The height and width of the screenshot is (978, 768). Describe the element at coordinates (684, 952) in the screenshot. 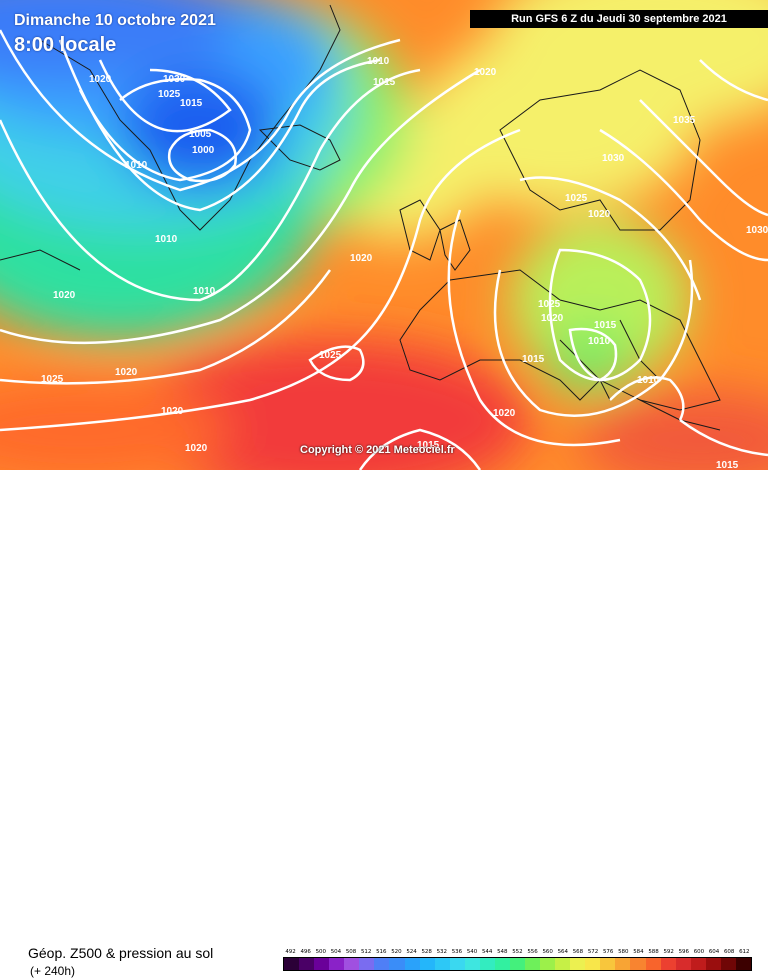

I see `scale-label: 596` at that location.